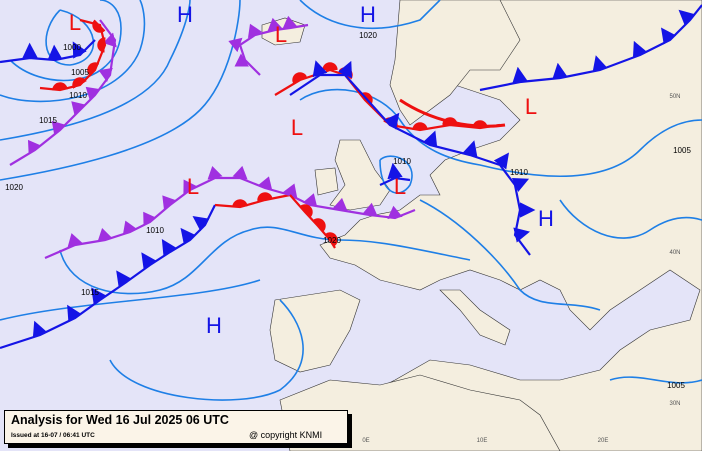  Describe the element at coordinates (603, 441) in the screenshot. I see `longitude-label: 20E` at that location.